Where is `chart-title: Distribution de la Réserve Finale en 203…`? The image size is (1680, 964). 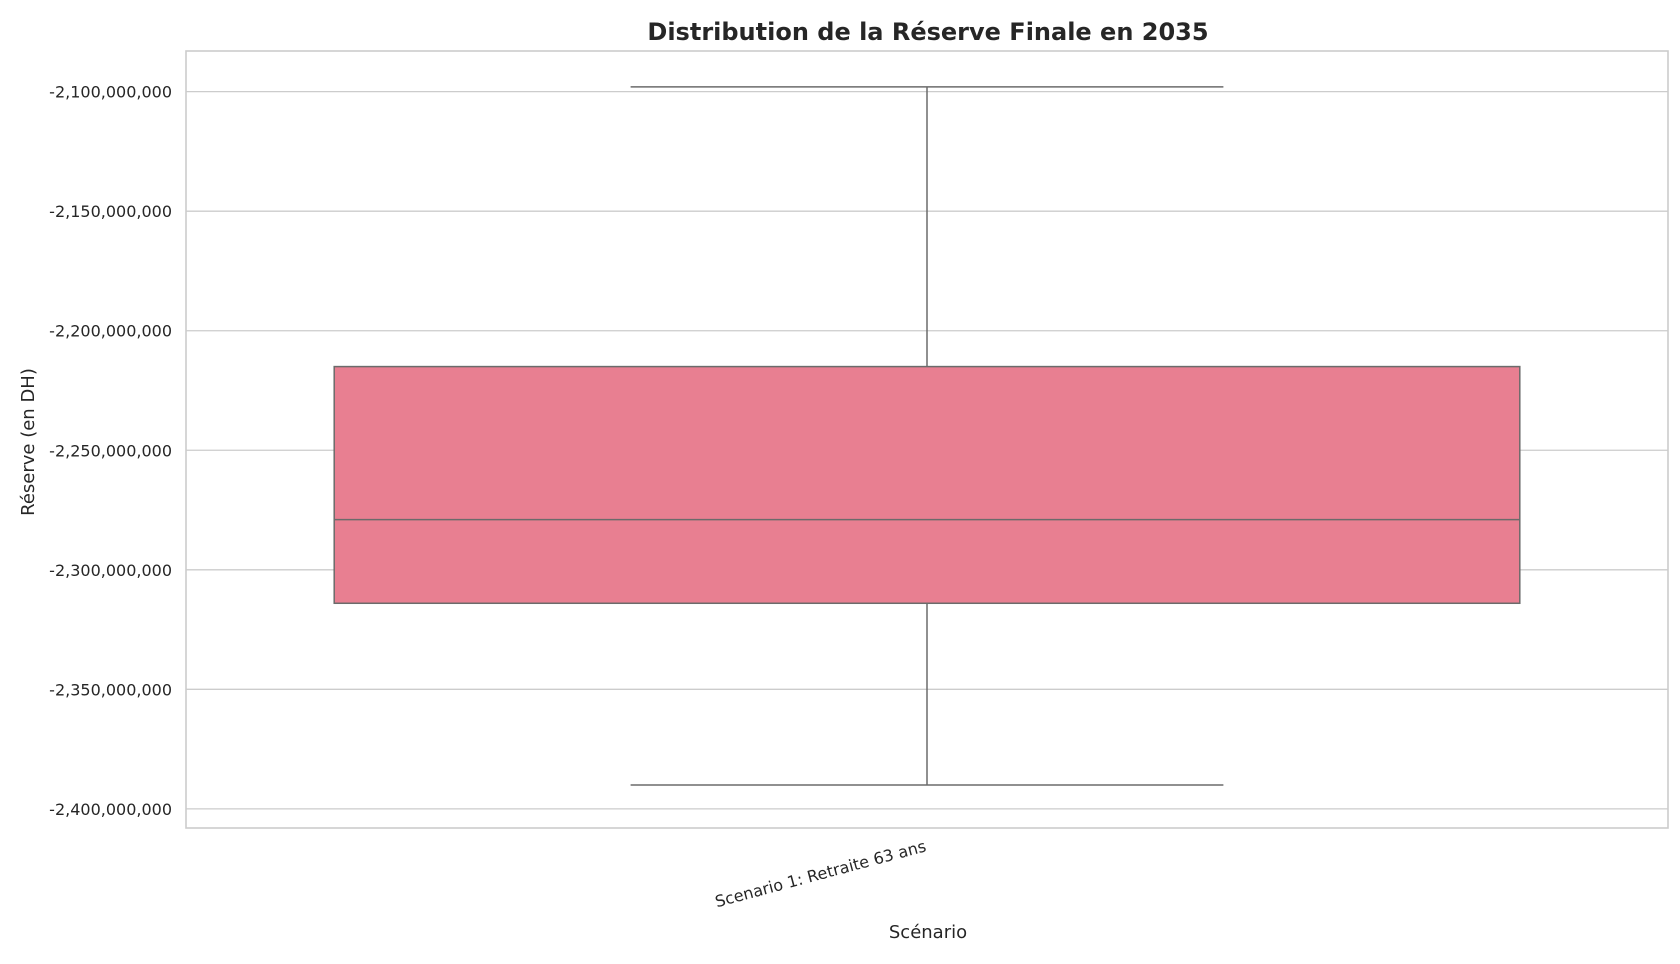 chart-title: Distribution de la Réserve Finale en 203… is located at coordinates (927, 32).